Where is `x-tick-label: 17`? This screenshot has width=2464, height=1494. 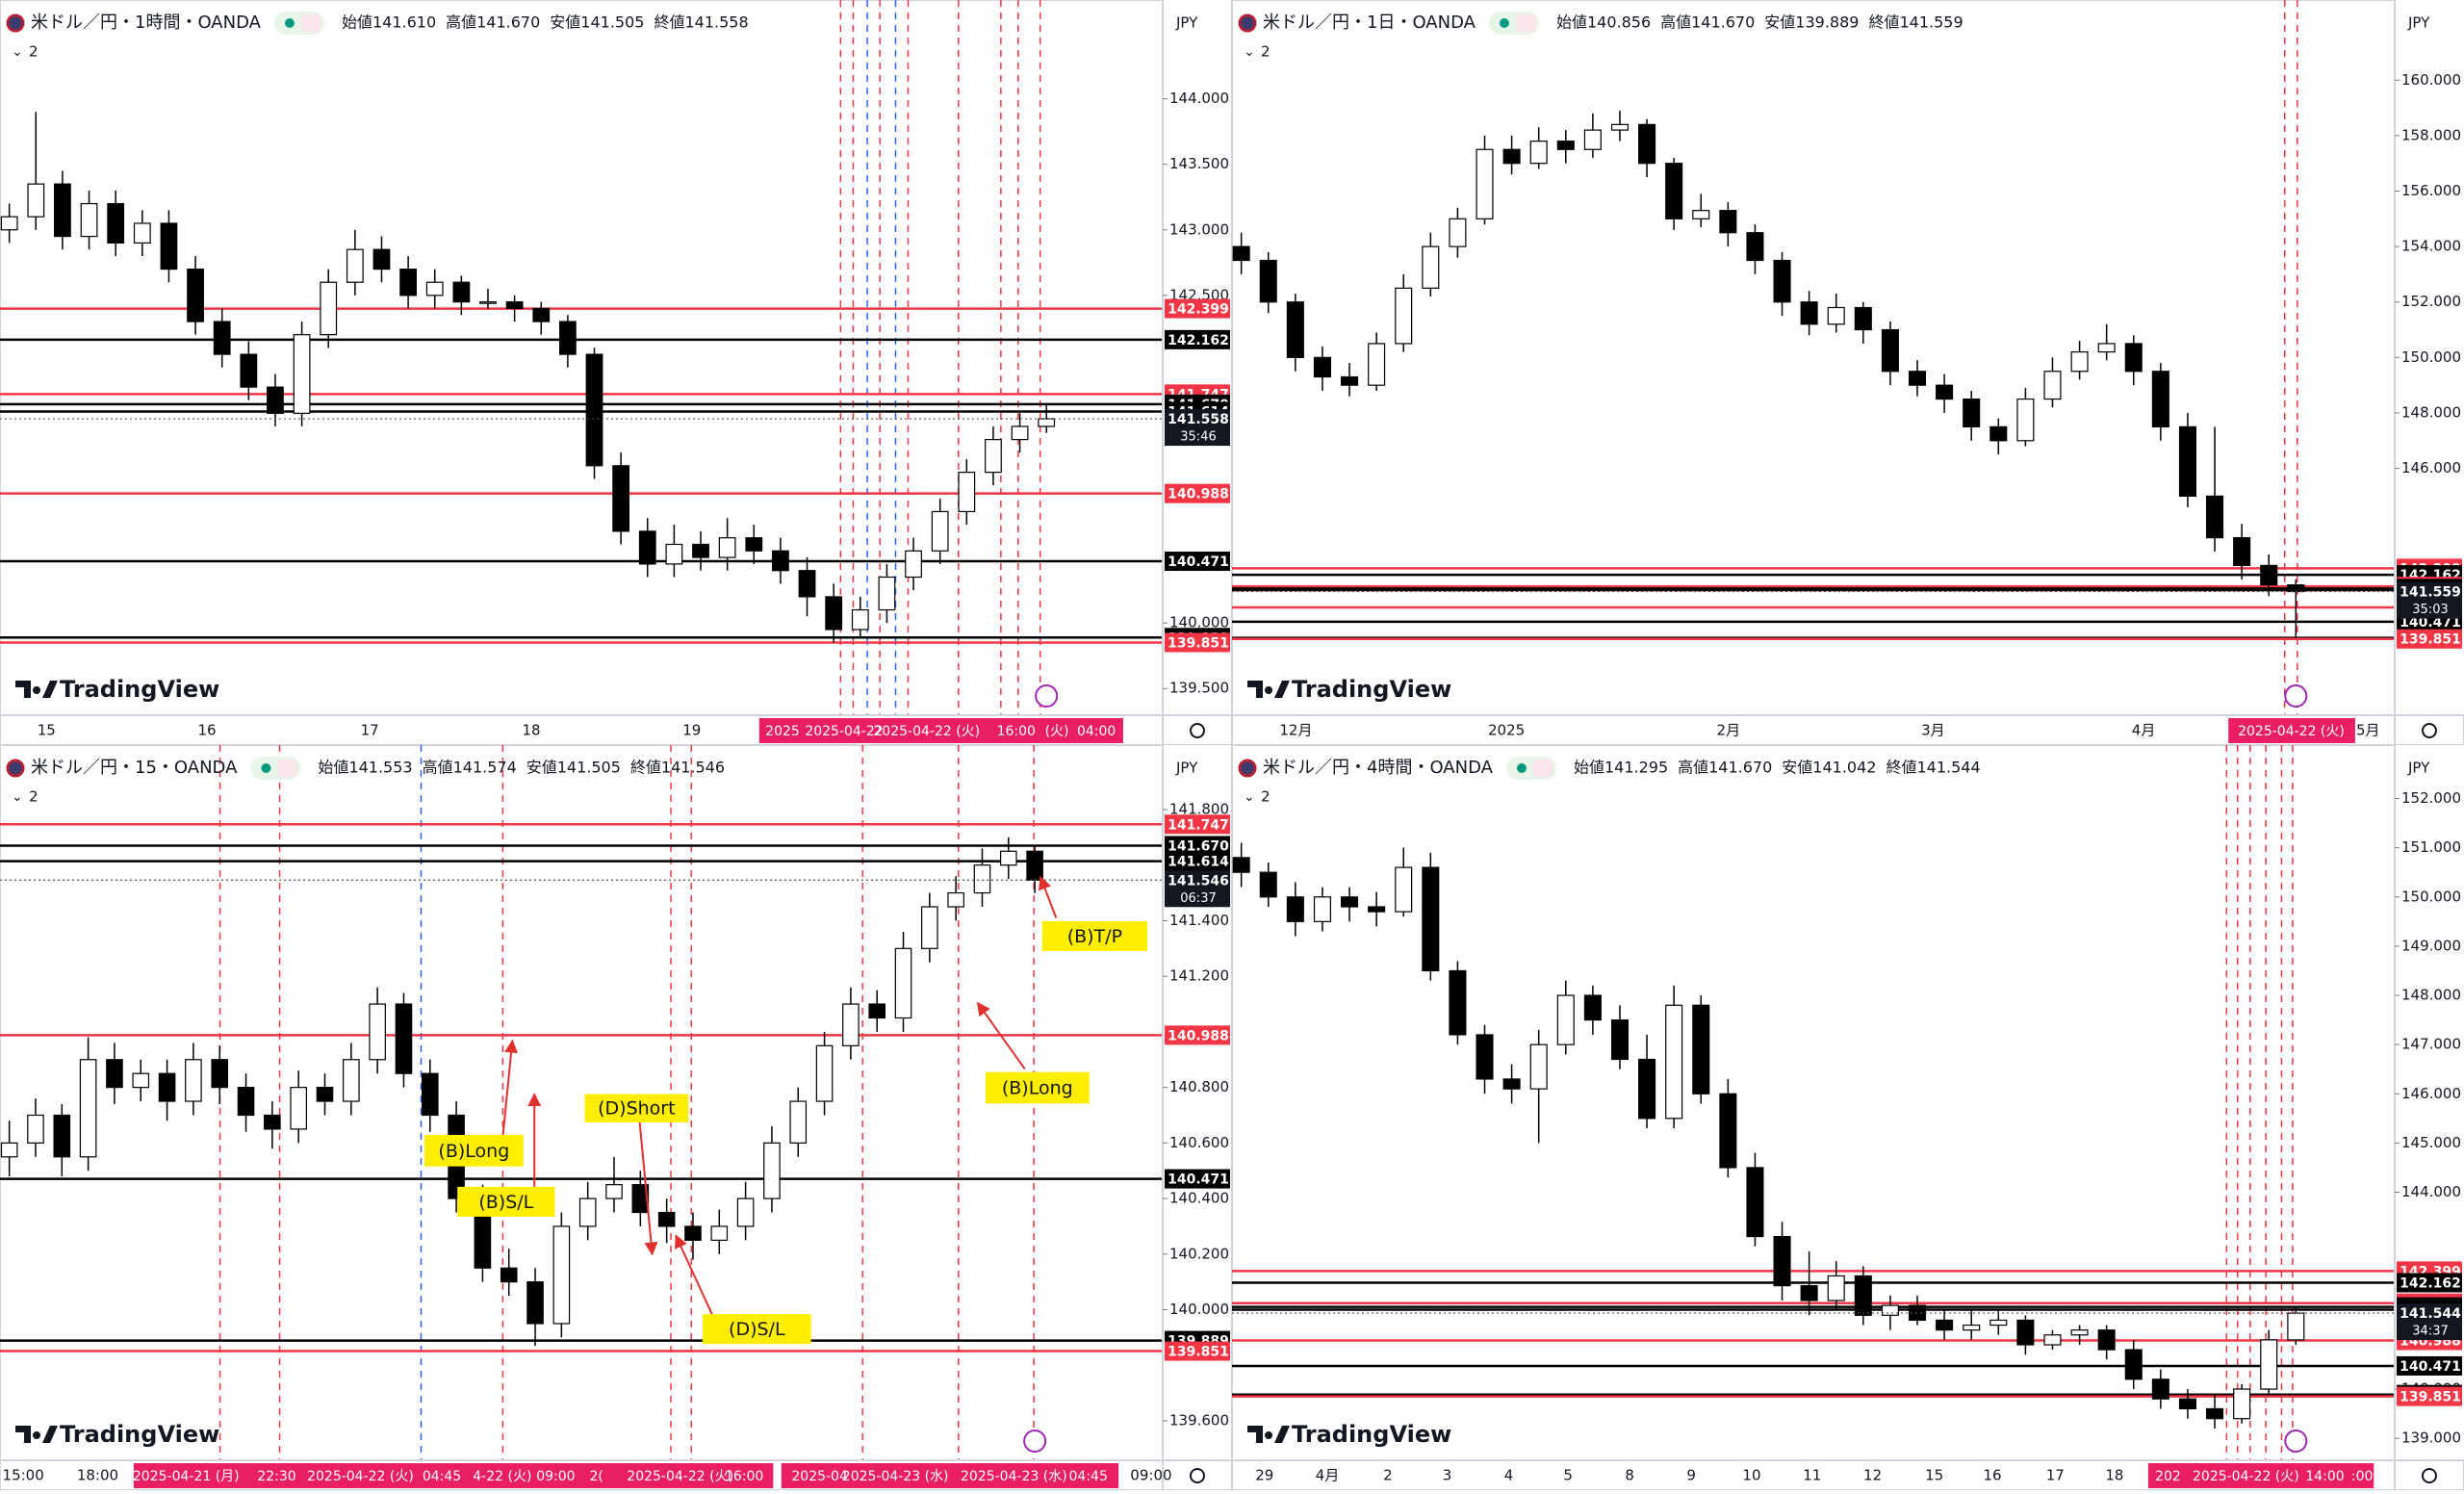
x-tick-label: 17 is located at coordinates (2055, 1475).